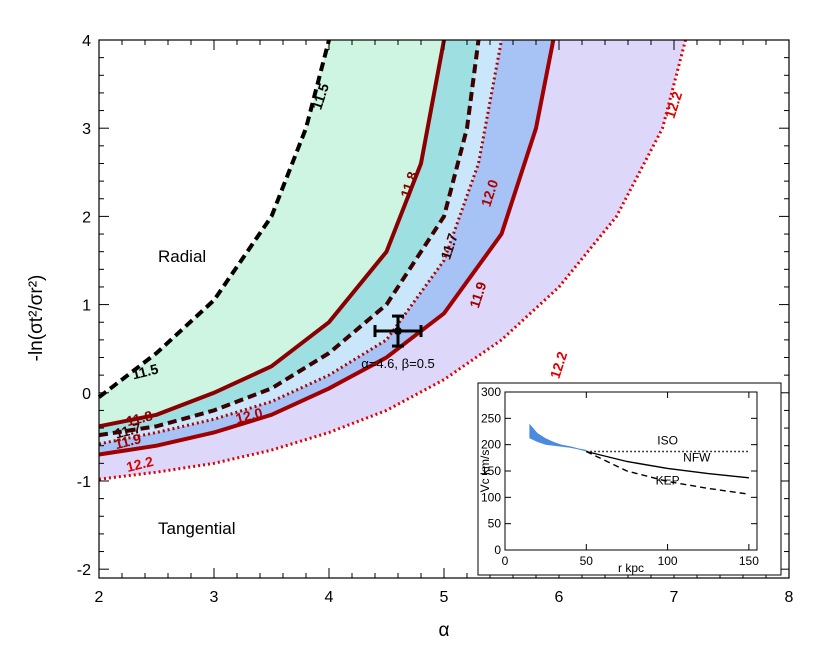 This screenshot has height=654, width=817. Describe the element at coordinates (128, 431) in the screenshot. I see `contour-label-11.7: 11.7` at that location.